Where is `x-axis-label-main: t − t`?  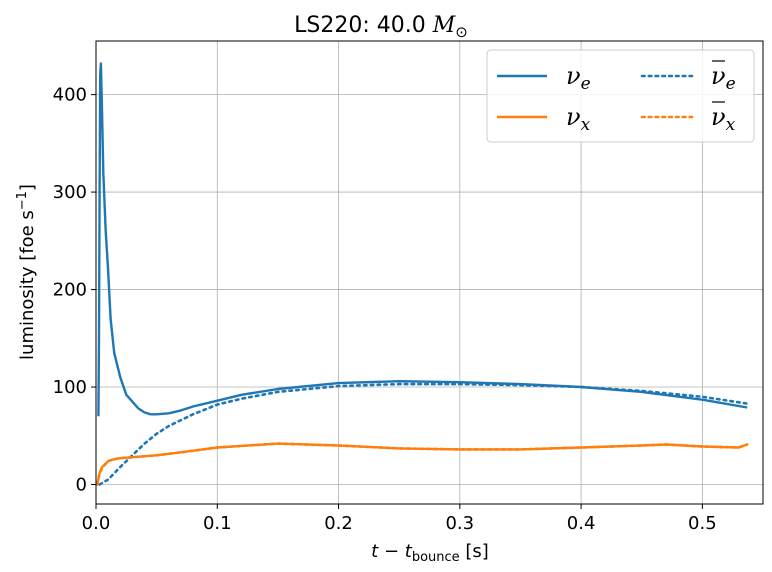 x-axis-label-main: t − t is located at coordinates (392, 551).